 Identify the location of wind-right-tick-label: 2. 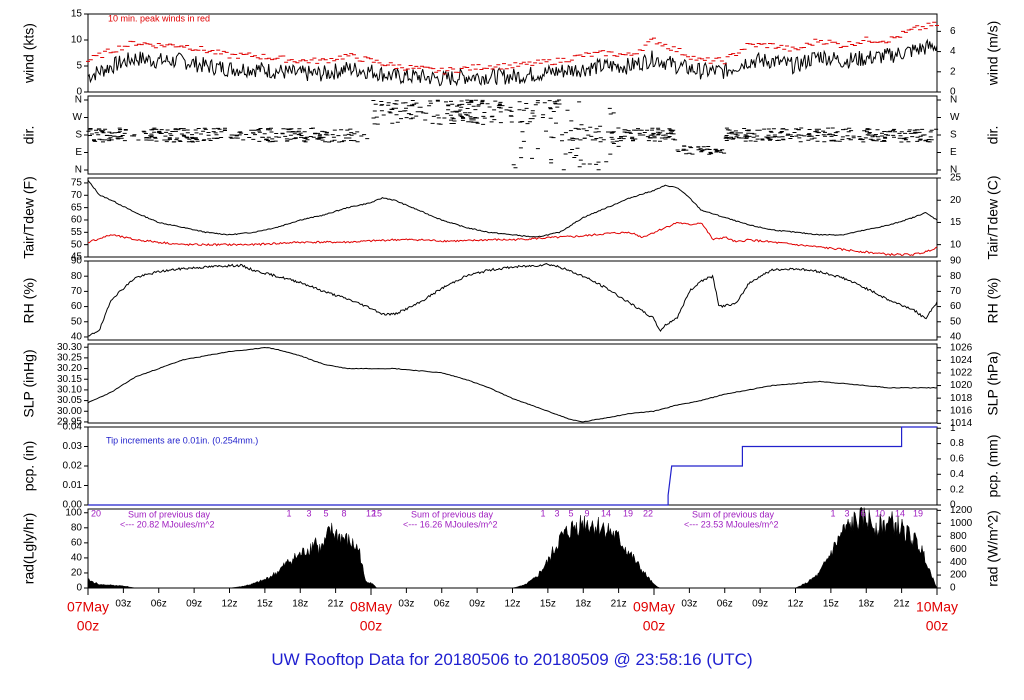
(953, 71).